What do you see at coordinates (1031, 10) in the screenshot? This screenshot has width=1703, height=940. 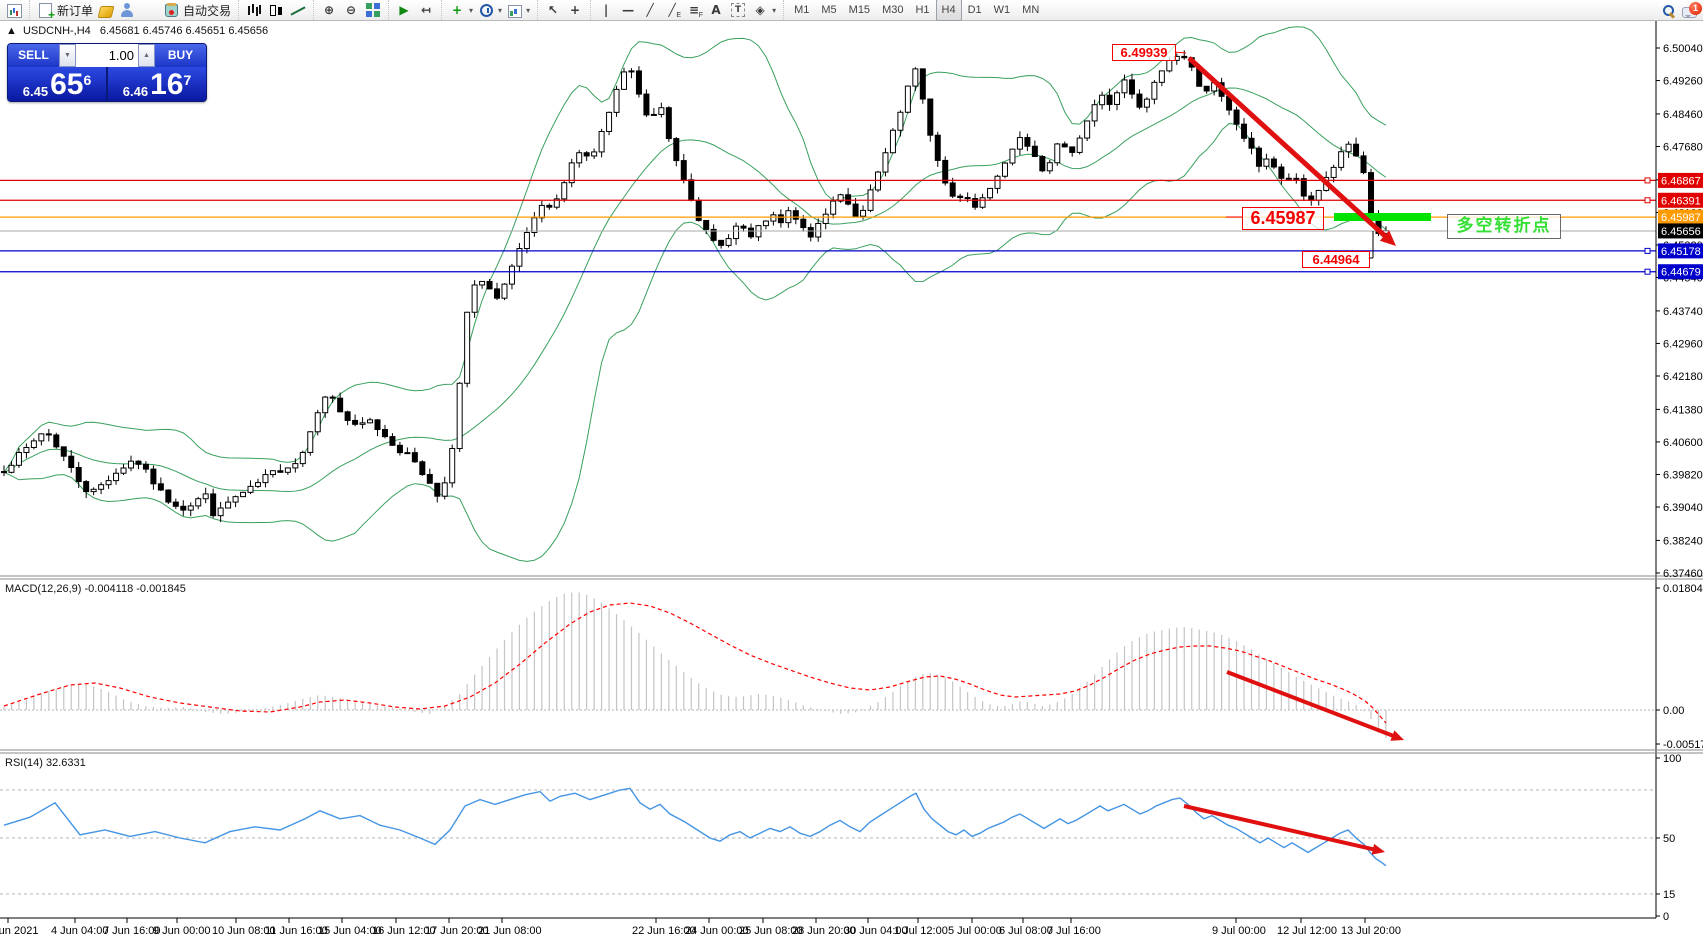 I see `tf-mn-button: MN` at bounding box center [1031, 10].